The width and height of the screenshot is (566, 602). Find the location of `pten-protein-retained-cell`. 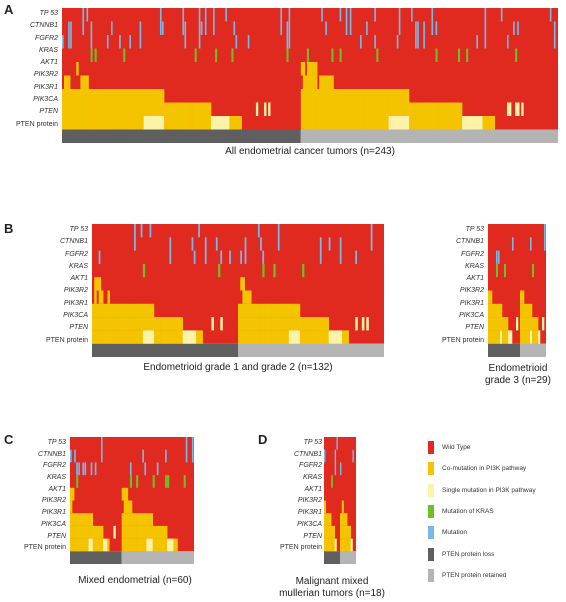

pten-protein-retained-cell is located at coordinates (157, 557).